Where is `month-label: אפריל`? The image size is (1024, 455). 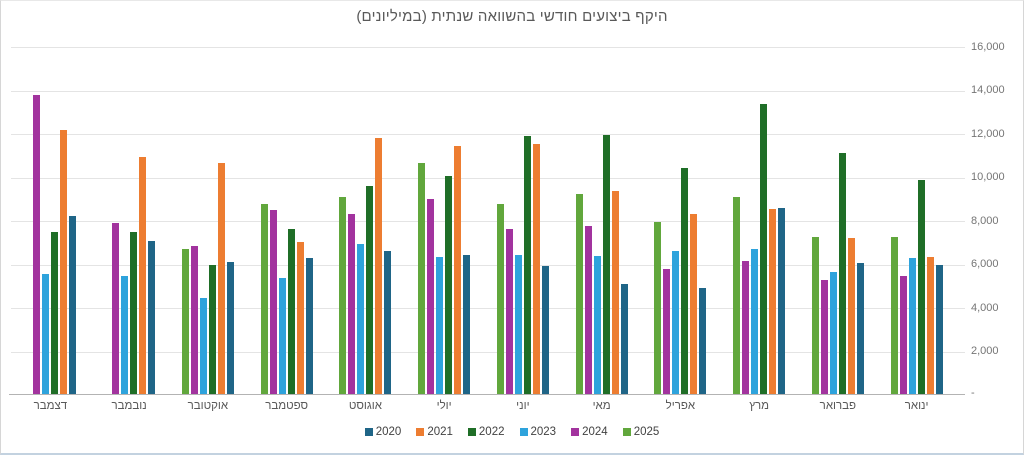 month-label: אפריל is located at coordinates (680, 406).